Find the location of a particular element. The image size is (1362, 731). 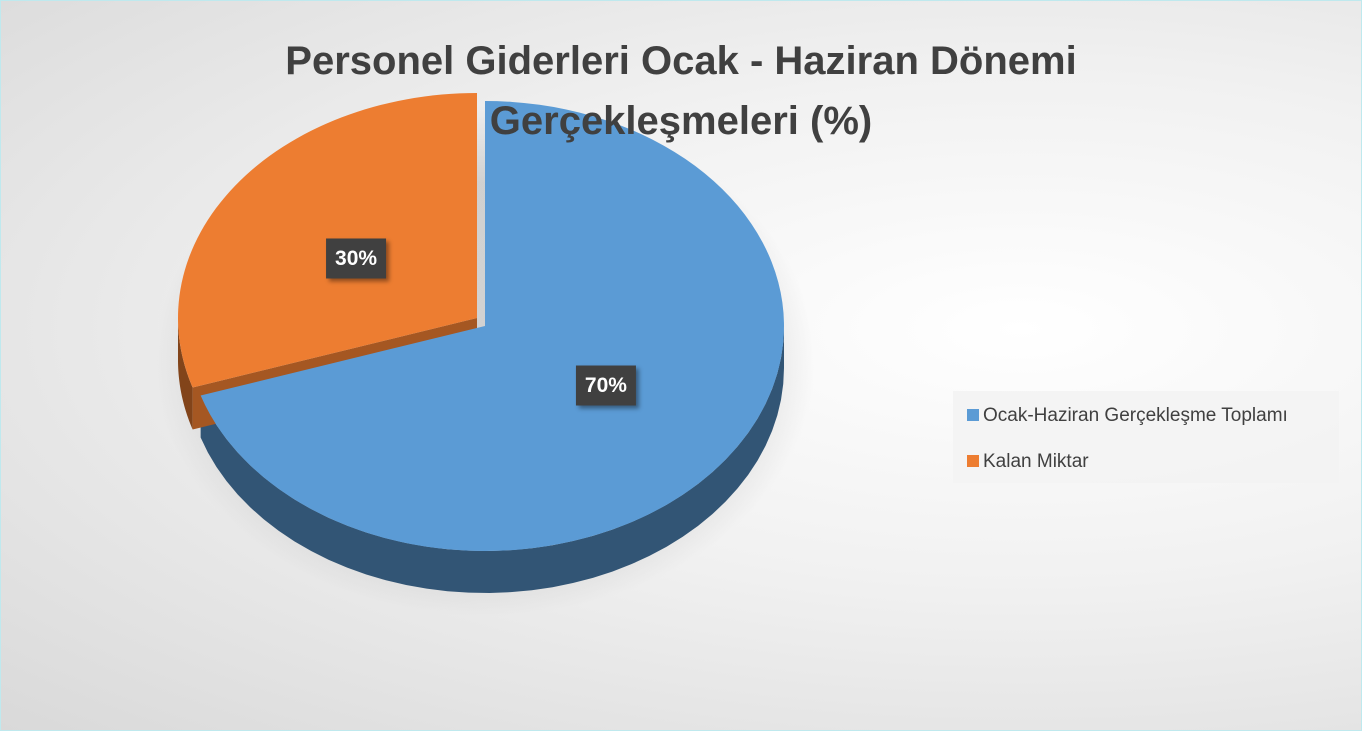

legend-label: Ocak-Haziran Gerçekleşme Toplamı is located at coordinates (1135, 415).